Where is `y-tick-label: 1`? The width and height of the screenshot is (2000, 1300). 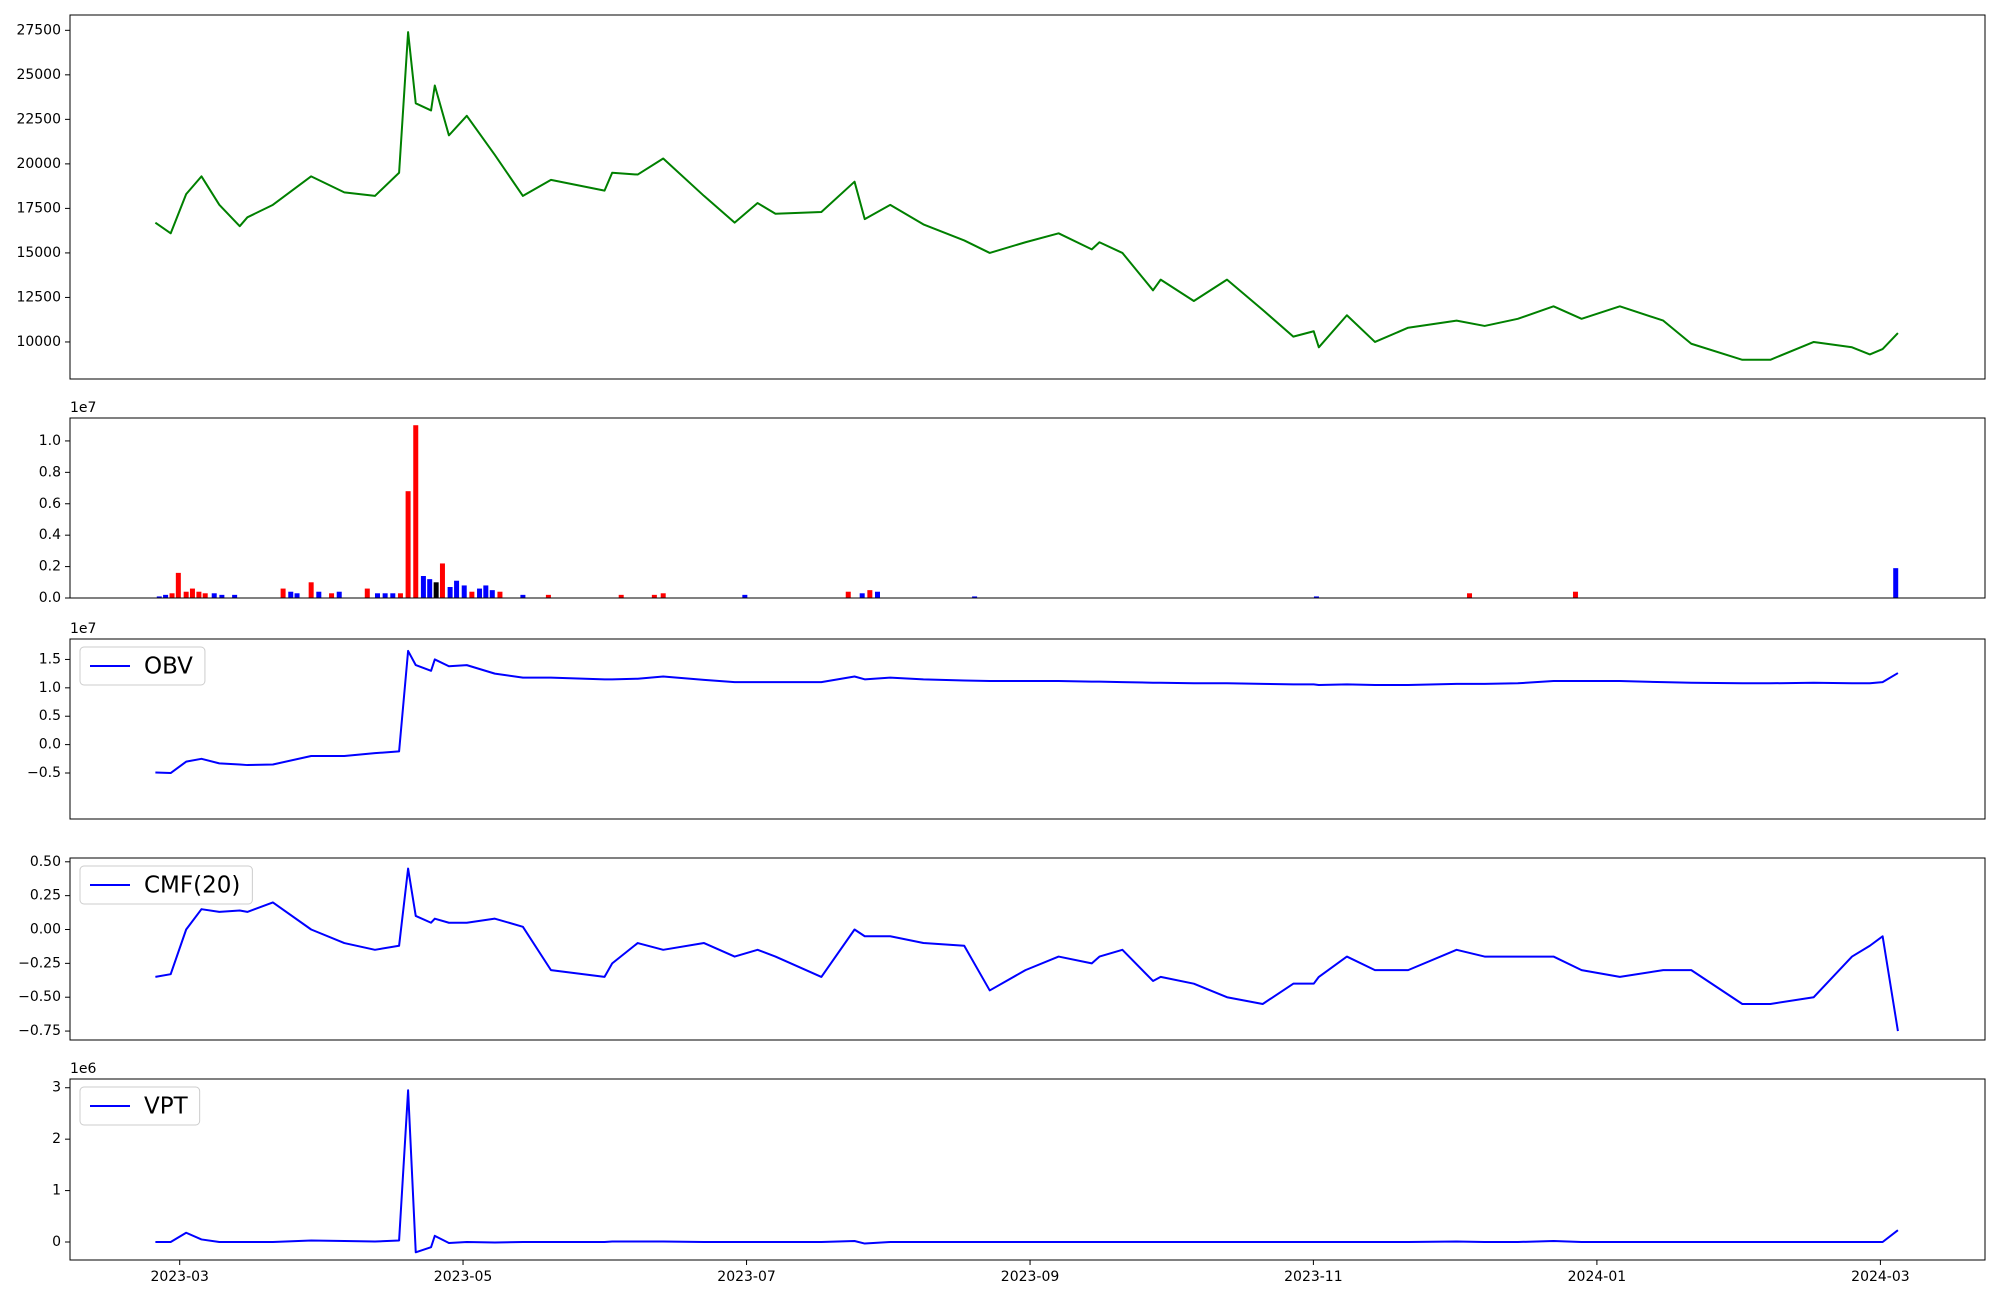 y-tick-label: 1 is located at coordinates (56, 1191).